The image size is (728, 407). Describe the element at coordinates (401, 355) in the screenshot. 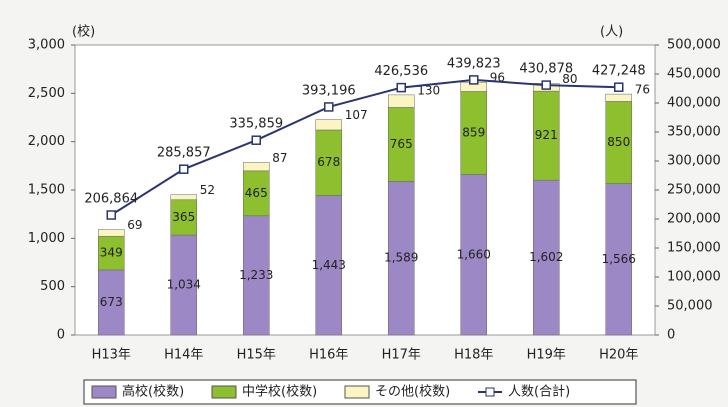

I see `x-tick-label: H17年` at that location.